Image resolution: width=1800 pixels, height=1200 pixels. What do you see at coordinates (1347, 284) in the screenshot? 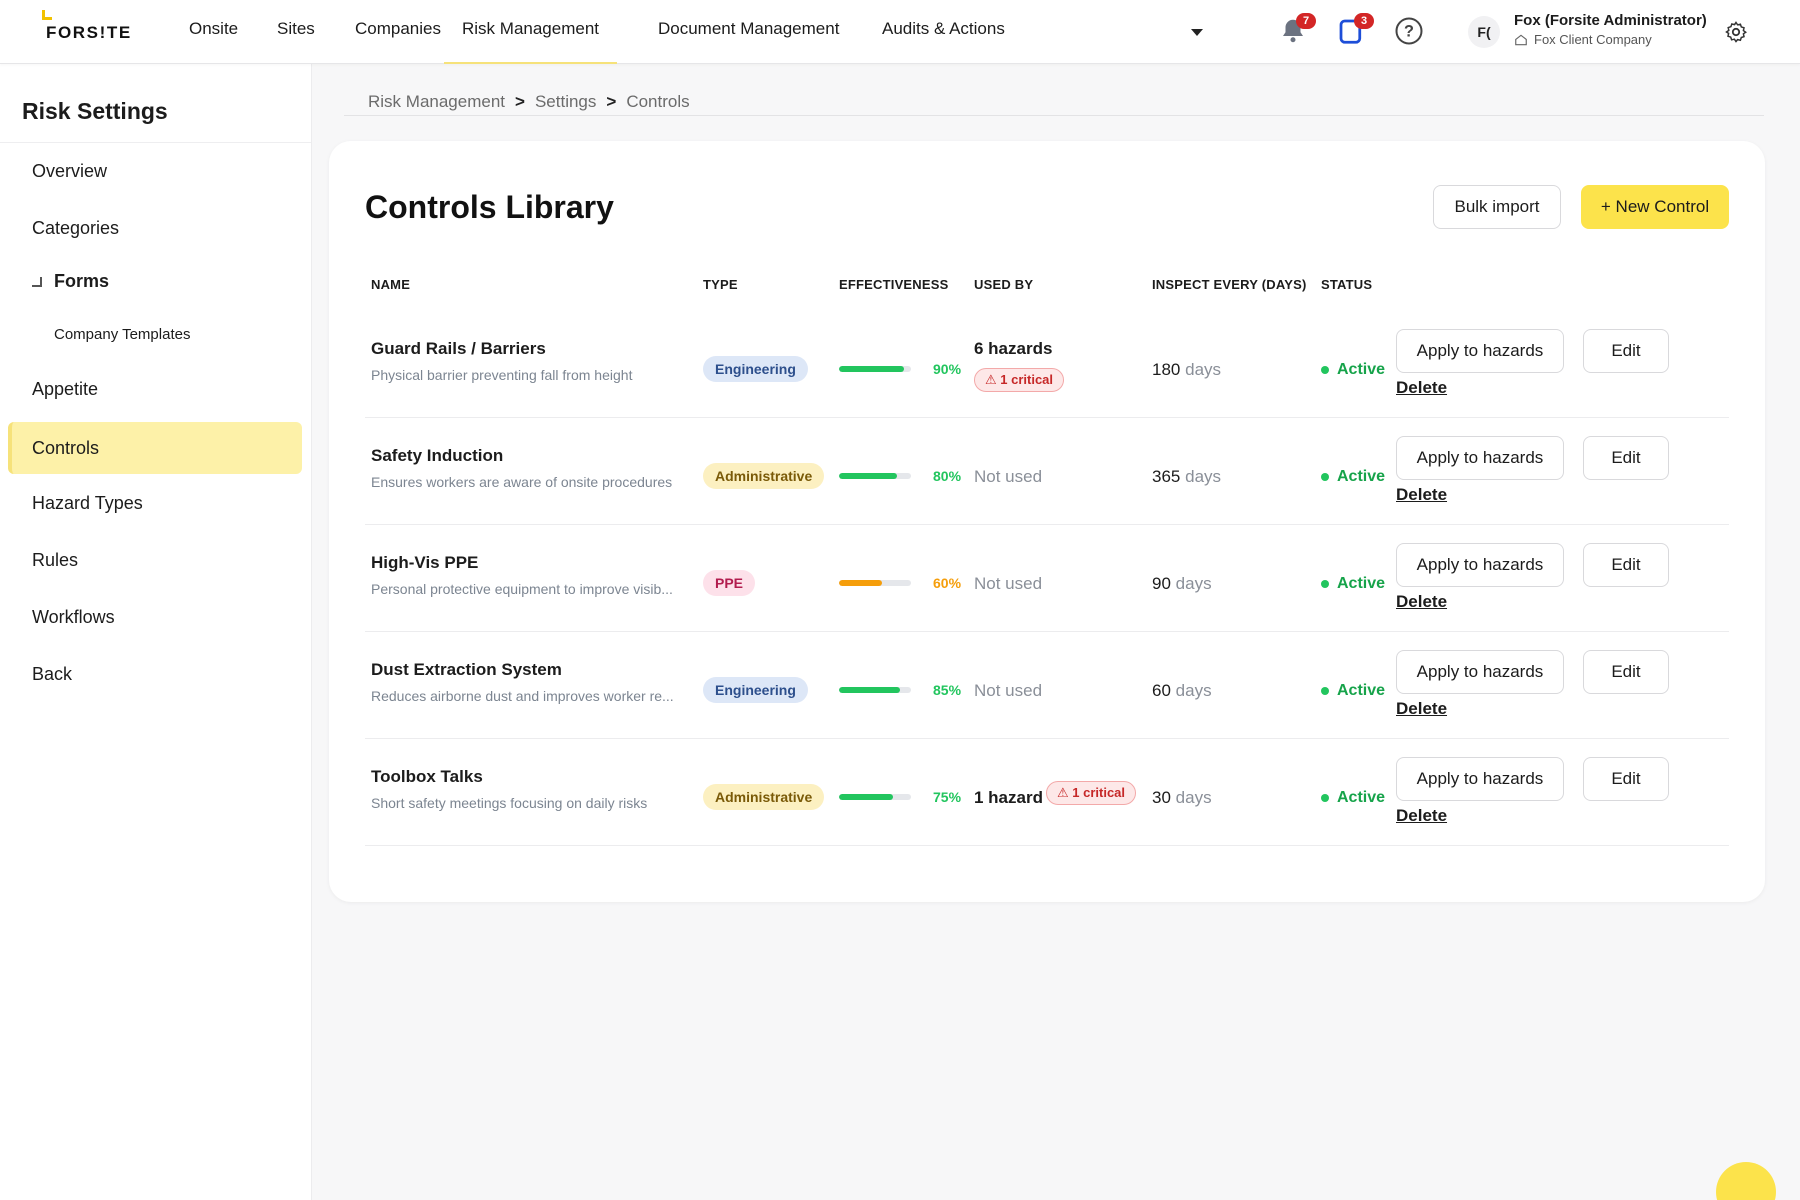
I see `column-header-status: STATUS` at bounding box center [1347, 284].